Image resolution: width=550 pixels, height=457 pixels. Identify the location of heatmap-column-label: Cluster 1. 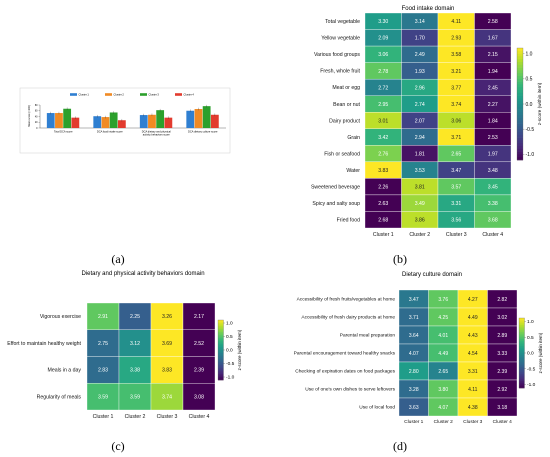
(383, 235).